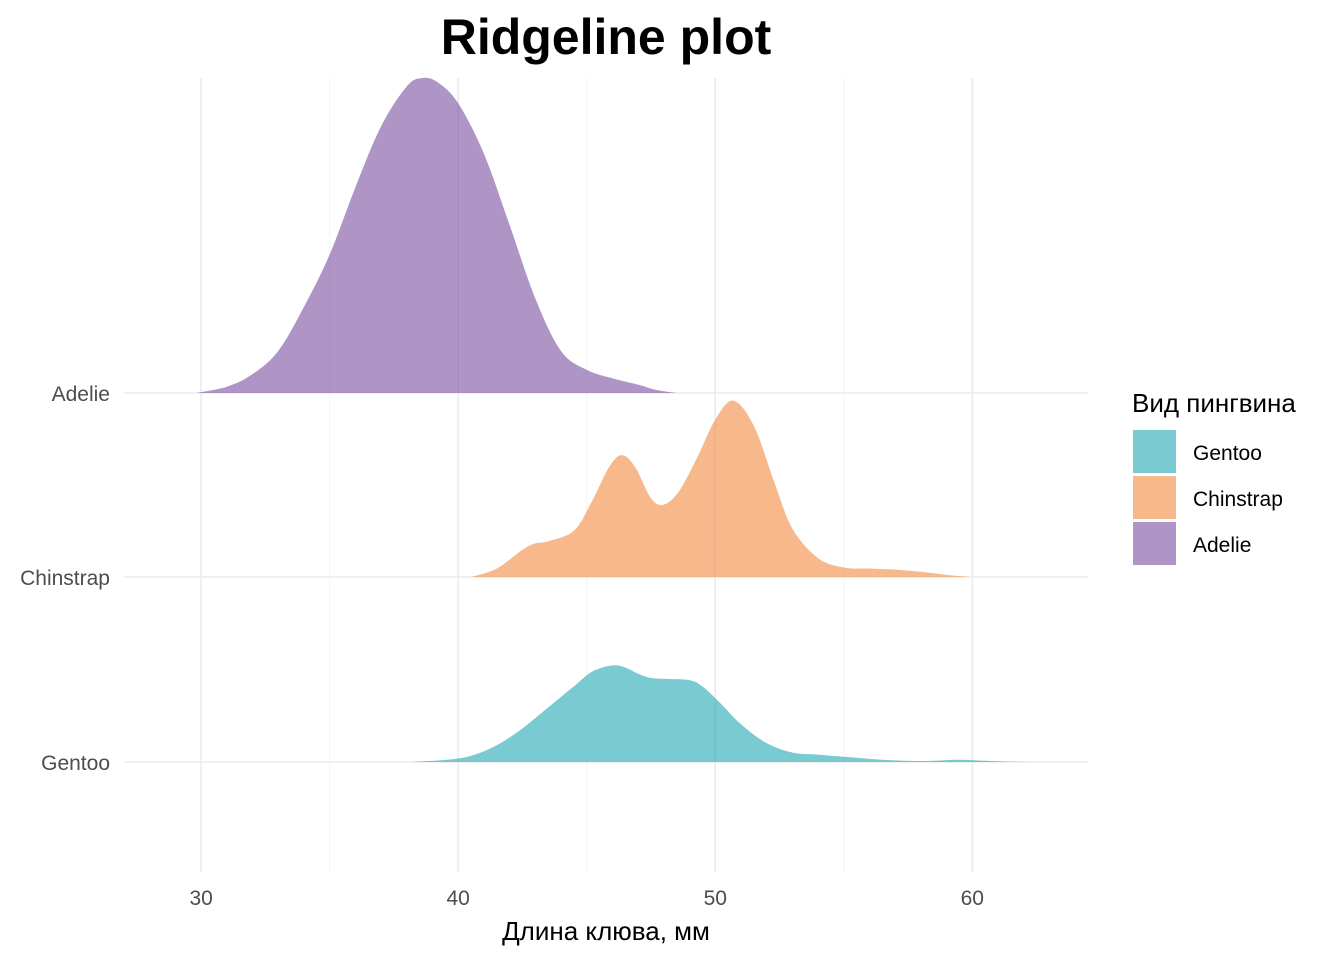 The height and width of the screenshot is (960, 1344). I want to click on legend-swatch-gentoo, so click(1154, 451).